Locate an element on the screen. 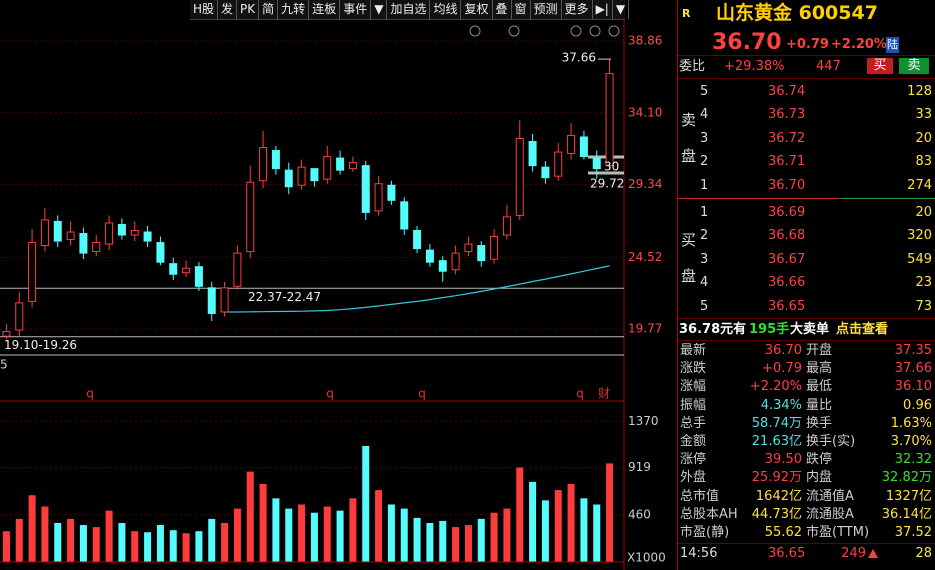  y-tick-label: 29.34 is located at coordinates (645, 184).